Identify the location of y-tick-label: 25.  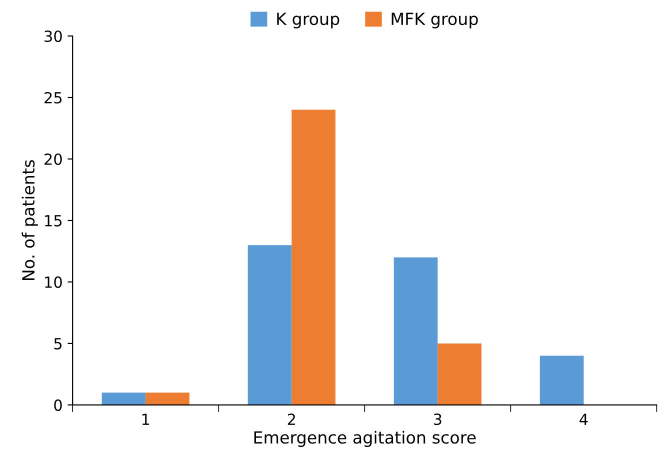
(53, 98).